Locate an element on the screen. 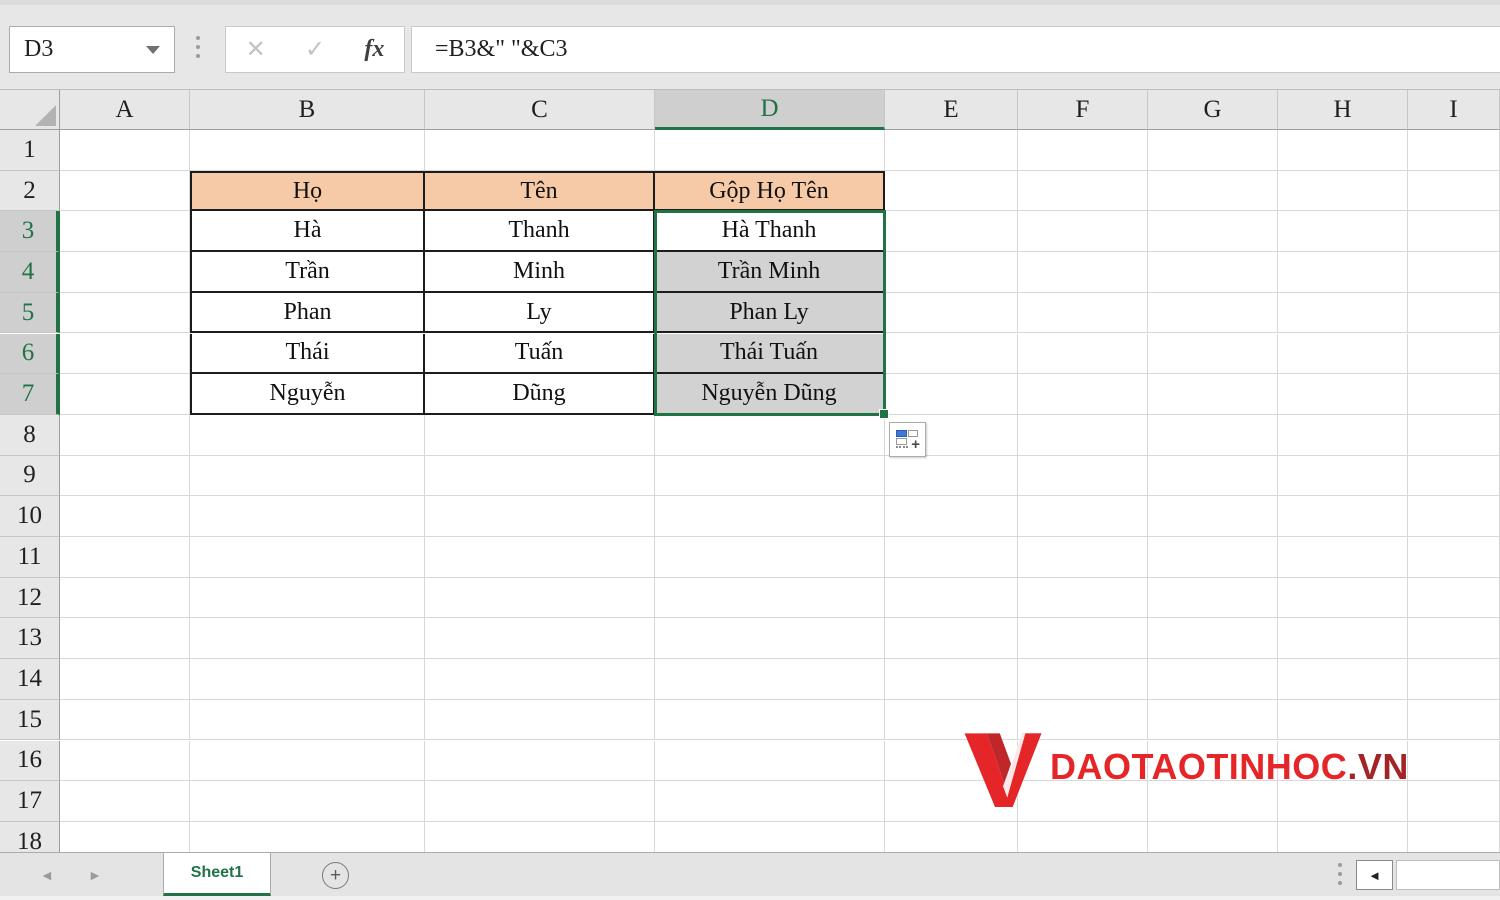 The height and width of the screenshot is (900, 1500). cell-C2: Tên is located at coordinates (540, 191).